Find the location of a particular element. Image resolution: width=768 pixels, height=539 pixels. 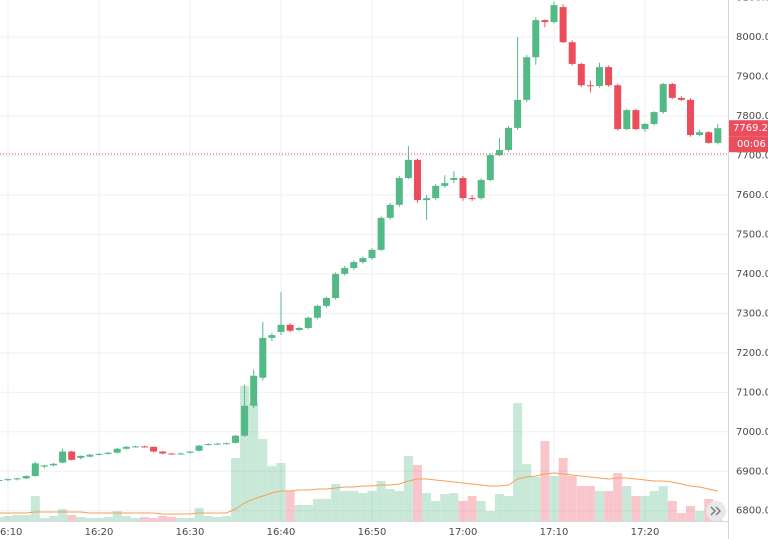

x-tick-label: 17:20 is located at coordinates (645, 532).